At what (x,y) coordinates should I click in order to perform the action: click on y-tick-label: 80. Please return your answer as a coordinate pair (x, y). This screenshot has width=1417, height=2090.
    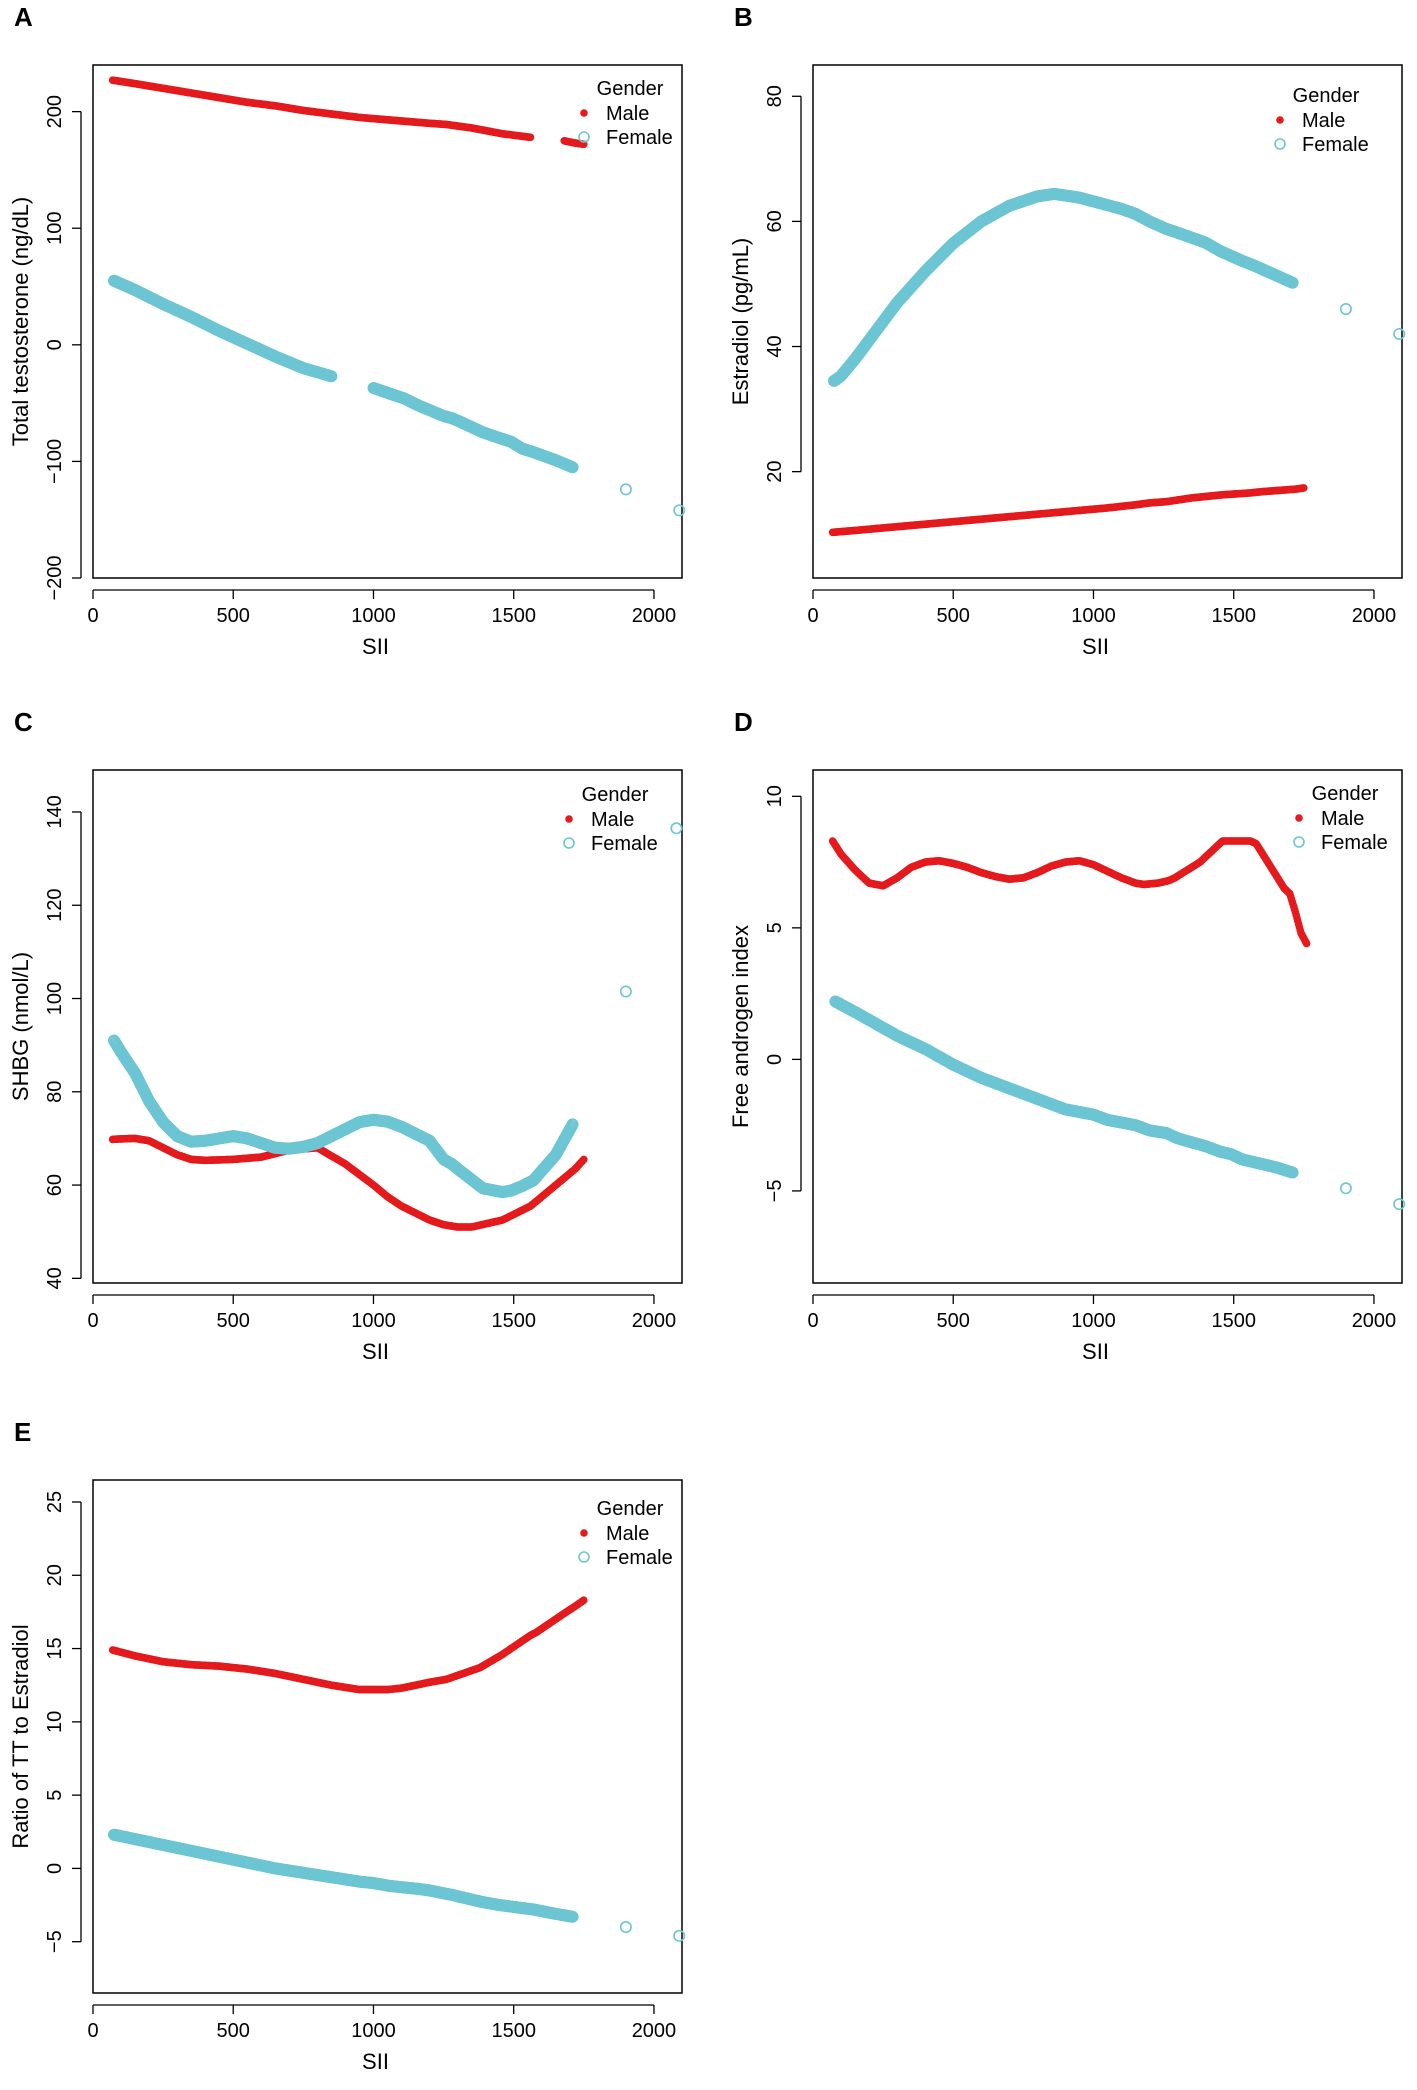
    Looking at the image, I should click on (55, 1092).